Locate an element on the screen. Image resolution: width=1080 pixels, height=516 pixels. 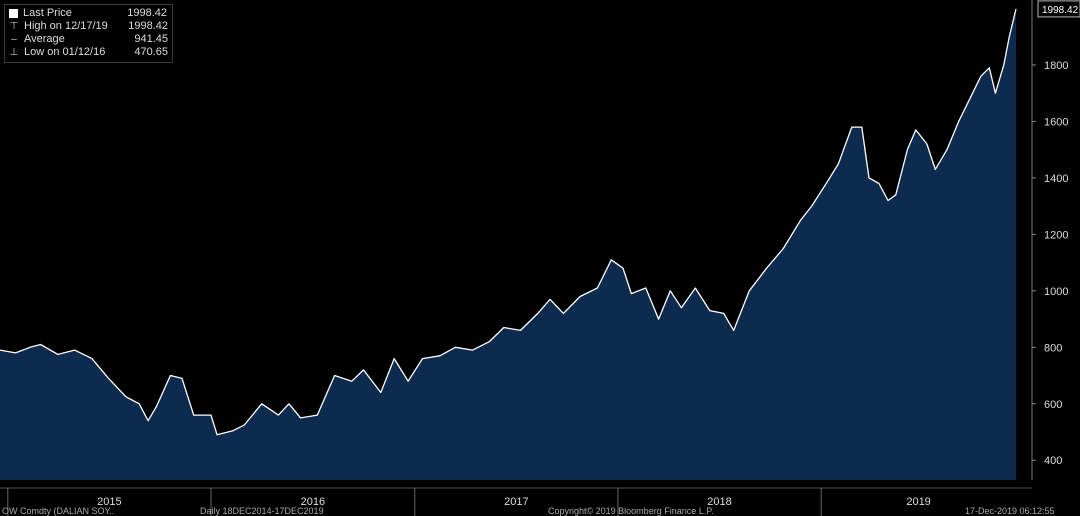
last-value-box is located at coordinates (1058, 9).